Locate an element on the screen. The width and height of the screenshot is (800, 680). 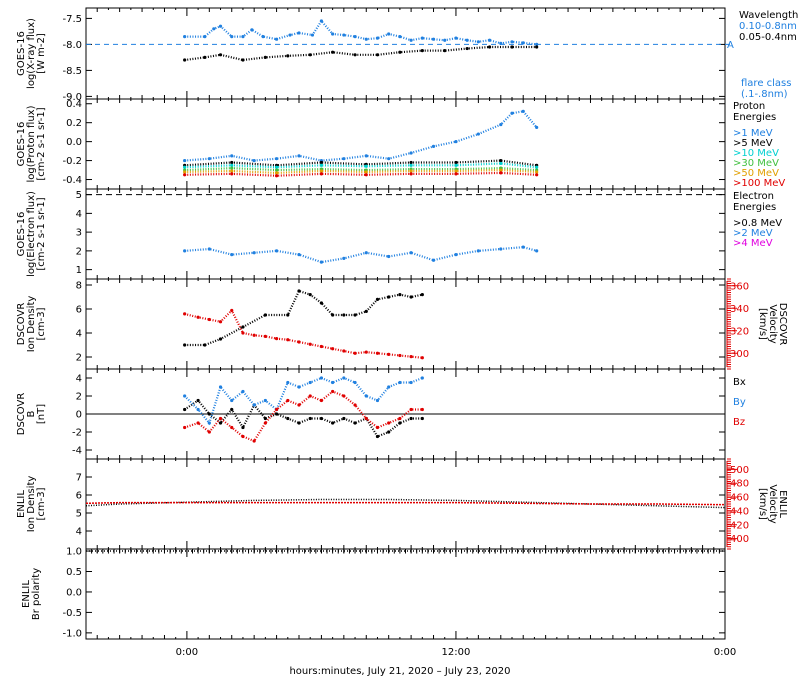
velocity-tick-label: 420 is located at coordinates (739, 525).